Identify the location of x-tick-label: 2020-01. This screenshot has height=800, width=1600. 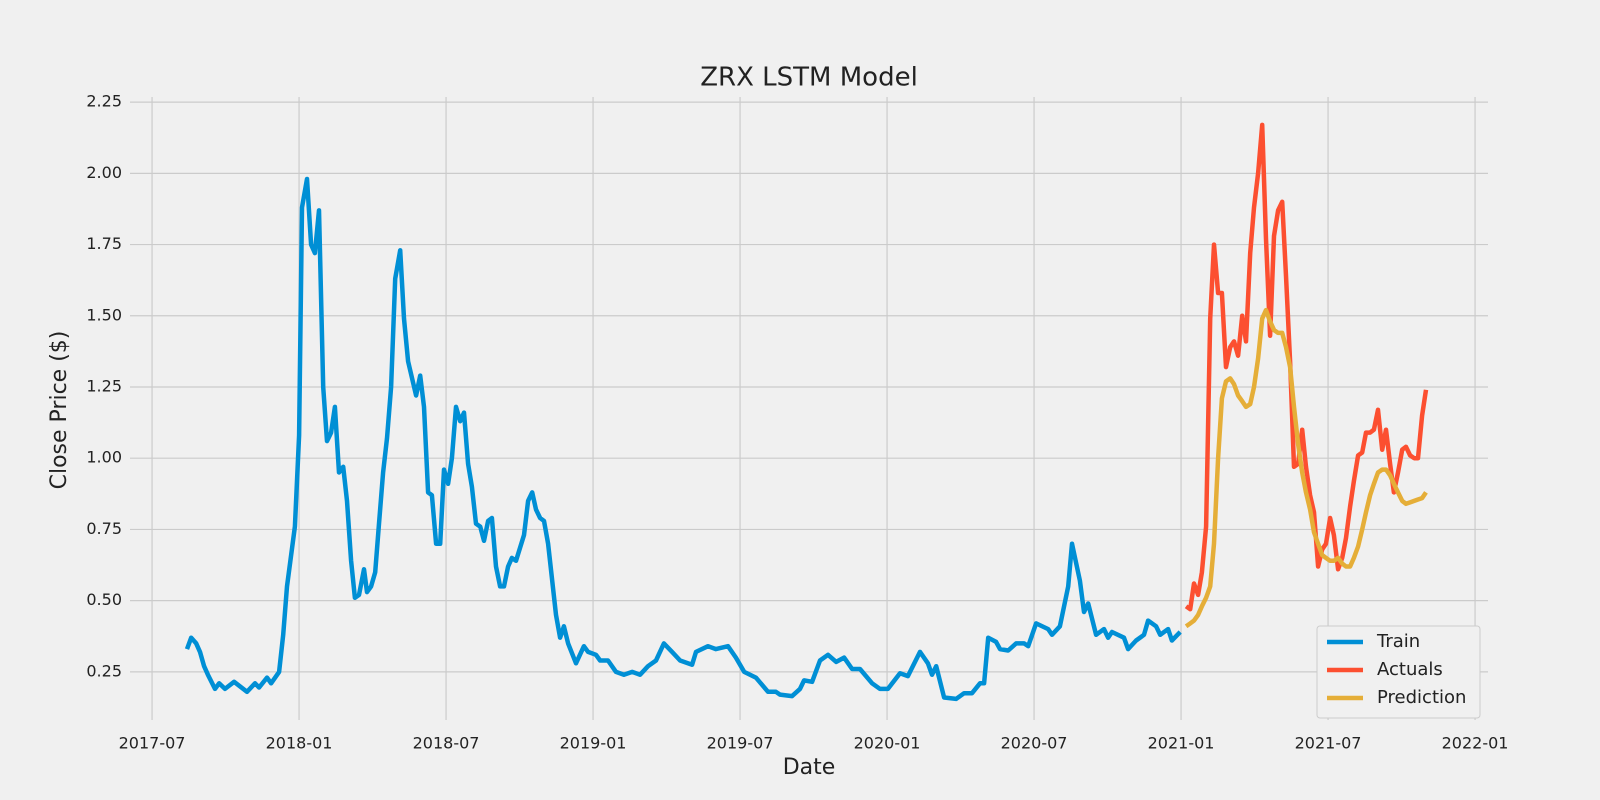
(887, 743).